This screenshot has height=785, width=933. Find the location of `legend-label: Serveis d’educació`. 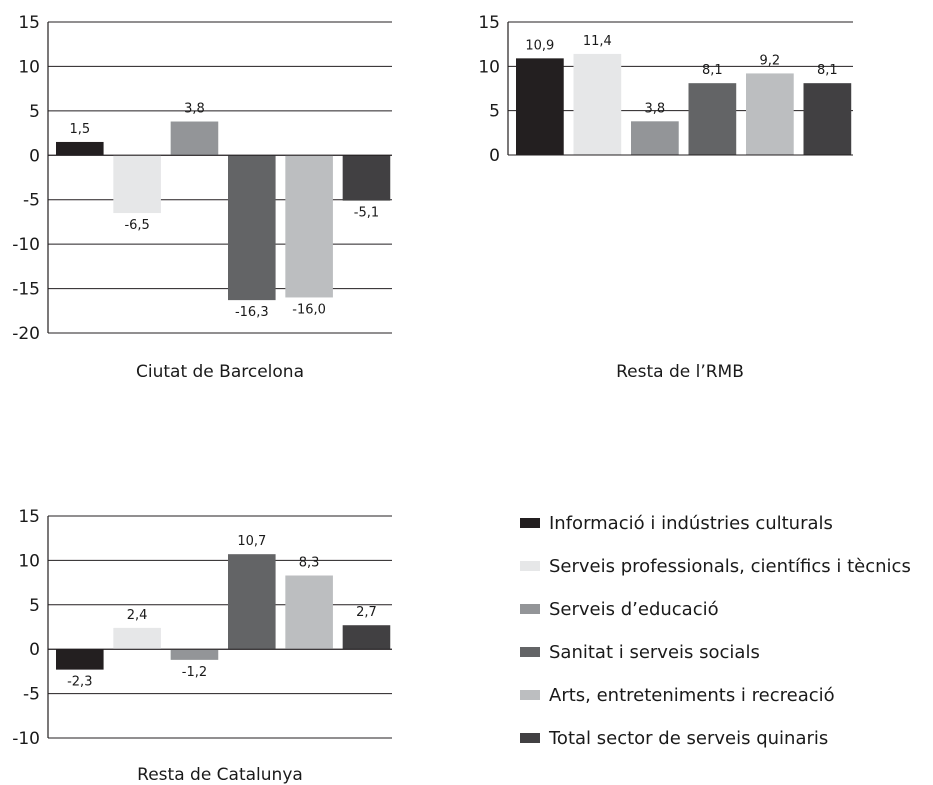

legend-label: Serveis d’educació is located at coordinates (634, 609).